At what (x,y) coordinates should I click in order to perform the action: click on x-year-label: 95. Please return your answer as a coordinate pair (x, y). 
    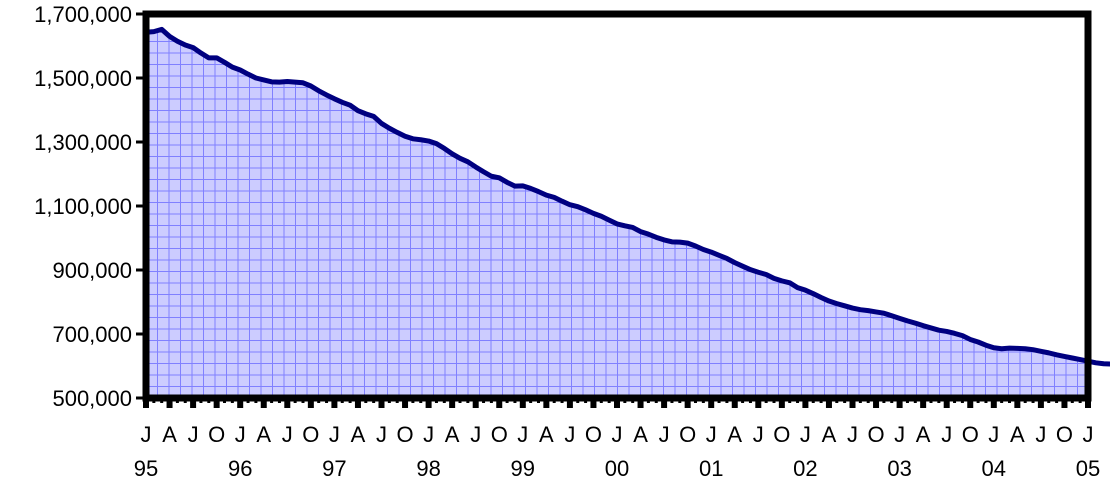
    Looking at the image, I should click on (146, 468).